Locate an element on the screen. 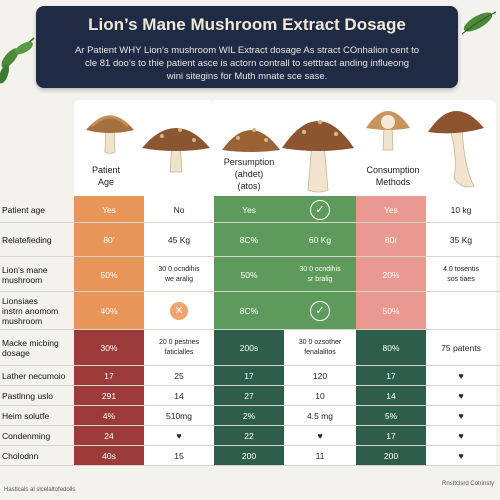  mushroom-illustration-1-icon is located at coordinates (110, 133).